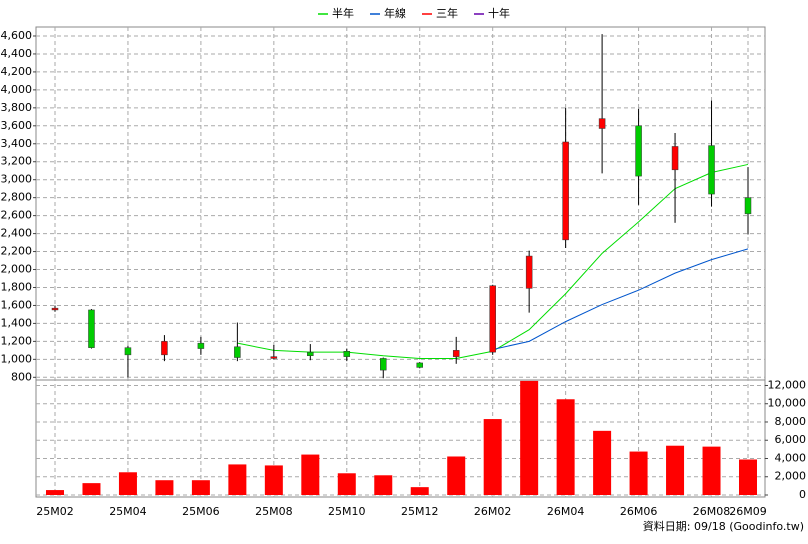 The image size is (808, 544). What do you see at coordinates (17, 197) in the screenshot?
I see `y-tick-label: 2,800` at bounding box center [17, 197].